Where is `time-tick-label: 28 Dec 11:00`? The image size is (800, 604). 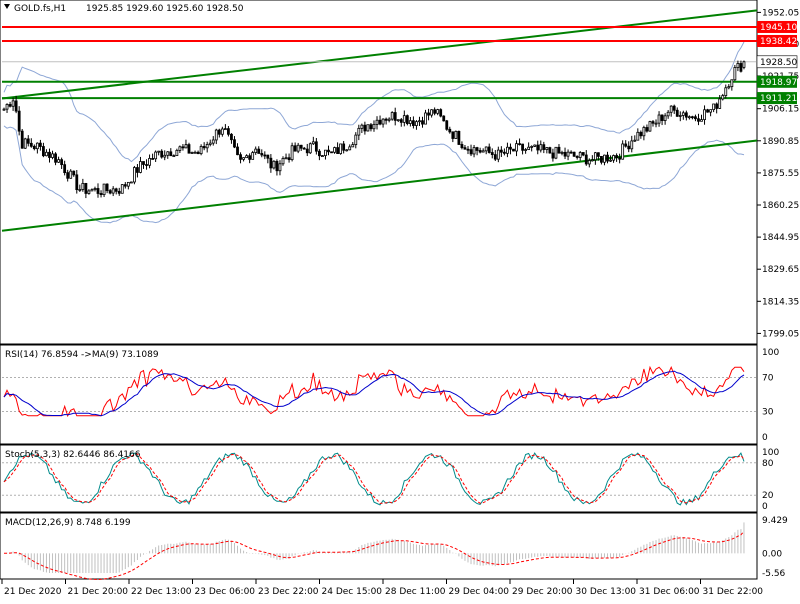 time-tick-label: 28 Dec 11:00 is located at coordinates (415, 592).